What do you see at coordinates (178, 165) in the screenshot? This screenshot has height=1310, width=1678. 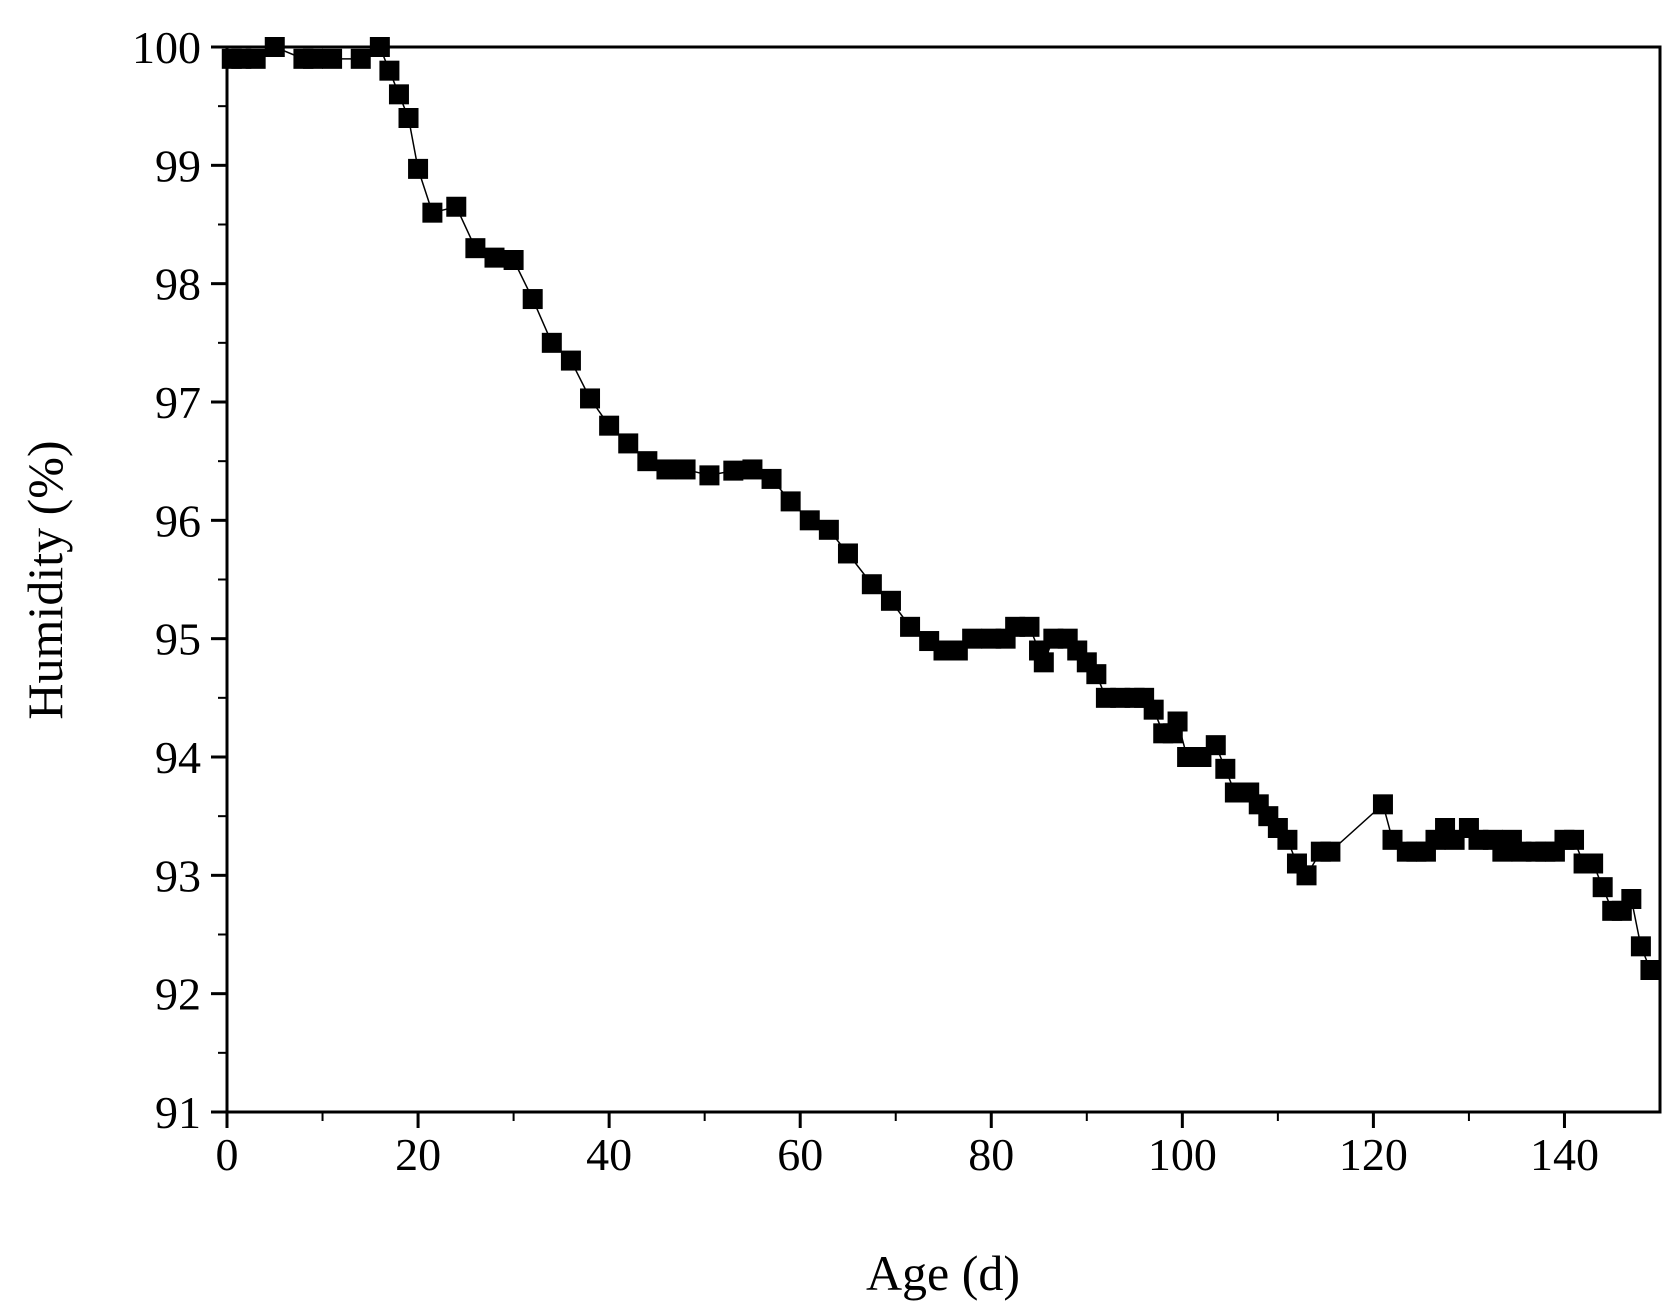 I see `y-tick-label: 99` at bounding box center [178, 165].